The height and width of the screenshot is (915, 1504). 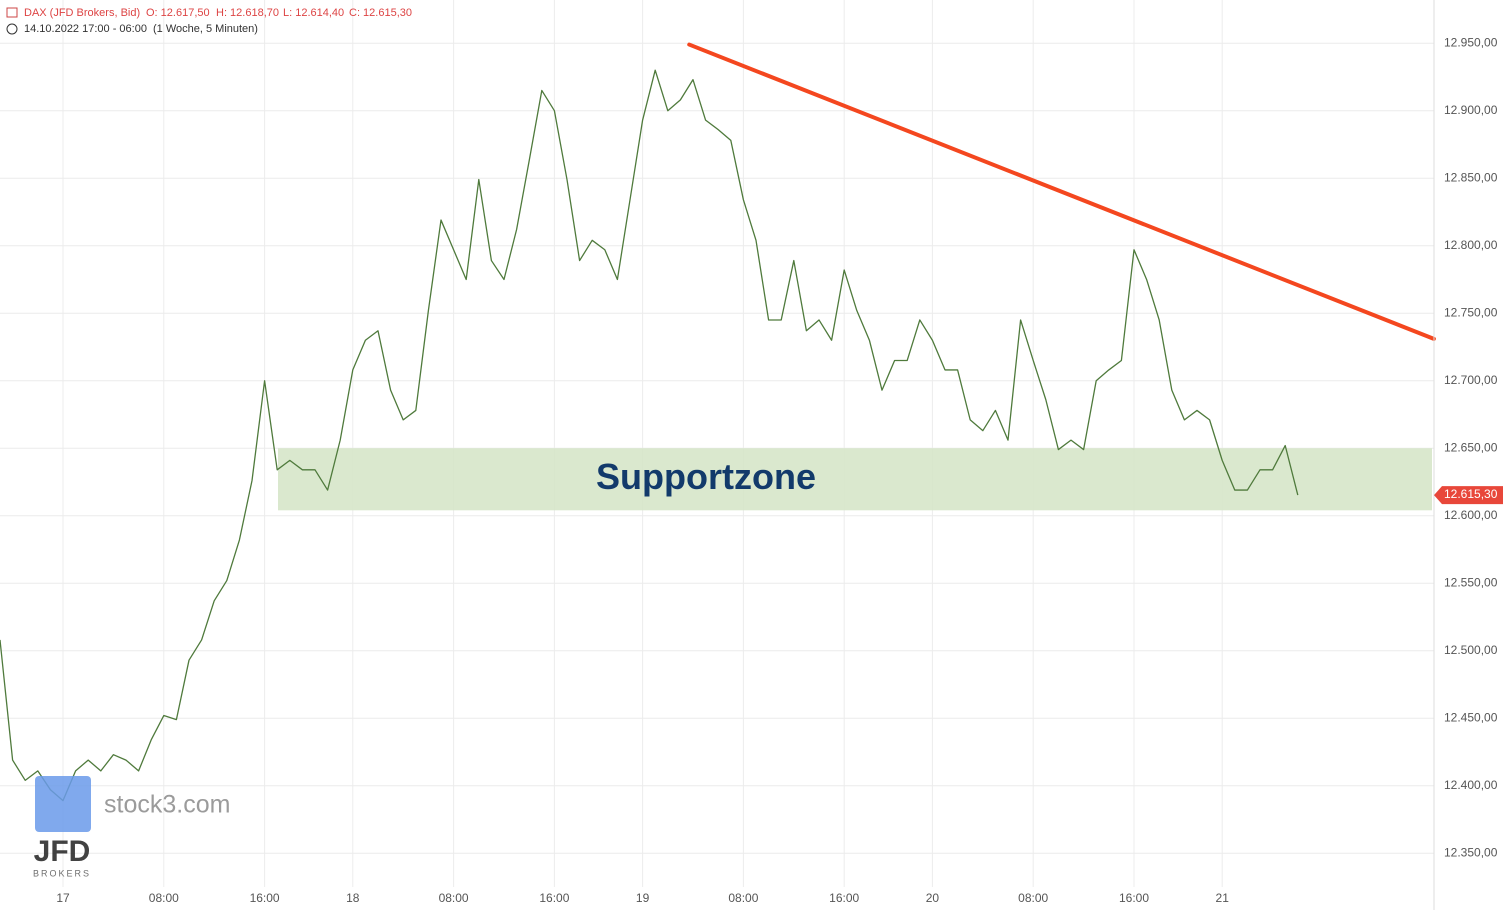 I want to click on ohlc-low: L: 12.614,40, so click(x=313, y=13).